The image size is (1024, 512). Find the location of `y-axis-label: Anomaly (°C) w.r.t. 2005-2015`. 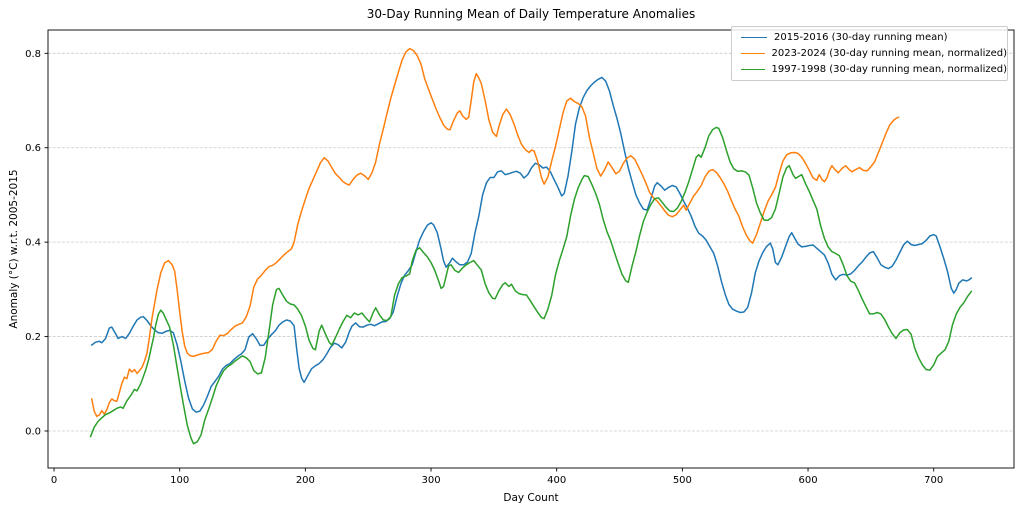

y-axis-label: Anomaly (°C) w.r.t. 2005-2015 is located at coordinates (14, 249).